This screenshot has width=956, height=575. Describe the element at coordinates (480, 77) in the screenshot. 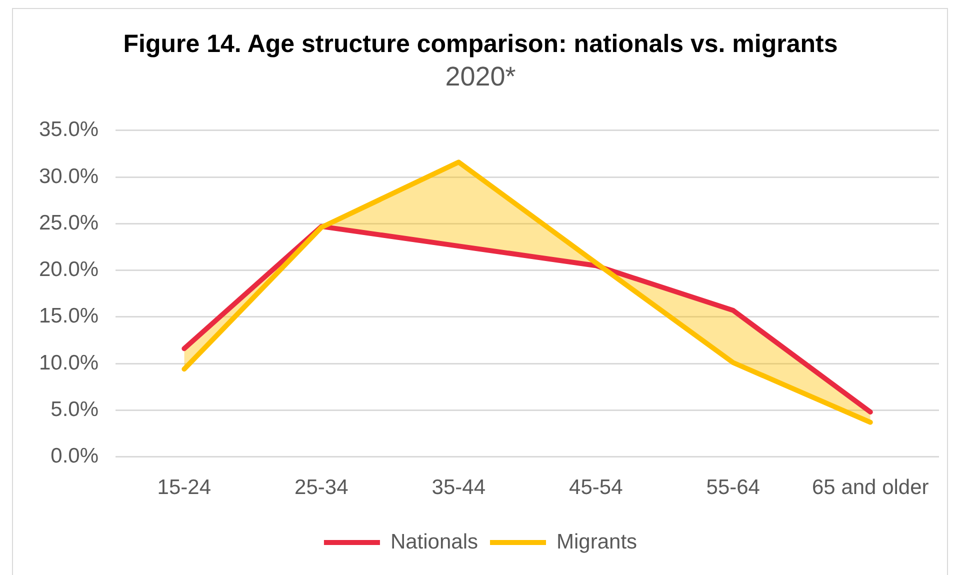

I see `chart-subtitle: 2020*` at that location.